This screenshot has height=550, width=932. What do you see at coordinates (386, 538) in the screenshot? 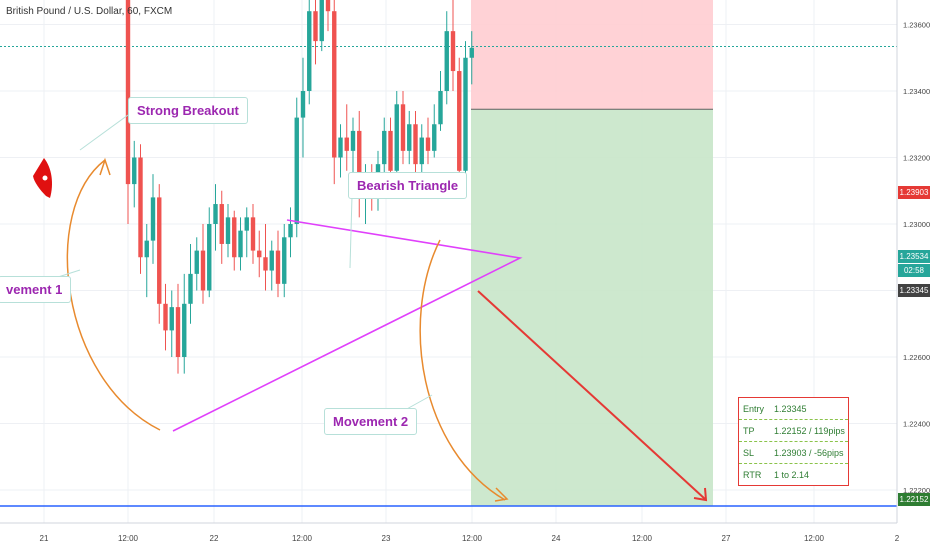
I see `x-tick-label: 23` at bounding box center [386, 538].